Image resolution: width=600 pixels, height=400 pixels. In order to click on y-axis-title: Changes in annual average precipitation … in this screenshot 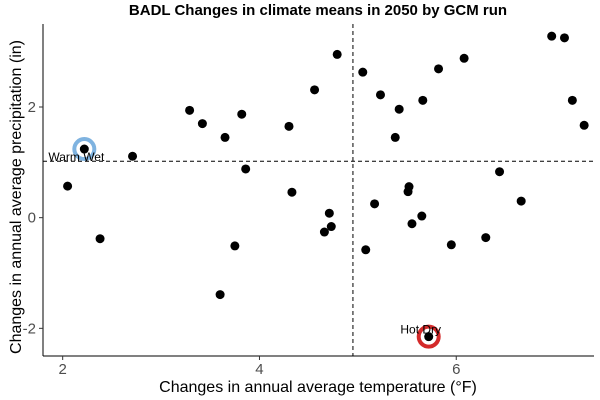, I will do `click(16, 197)`.